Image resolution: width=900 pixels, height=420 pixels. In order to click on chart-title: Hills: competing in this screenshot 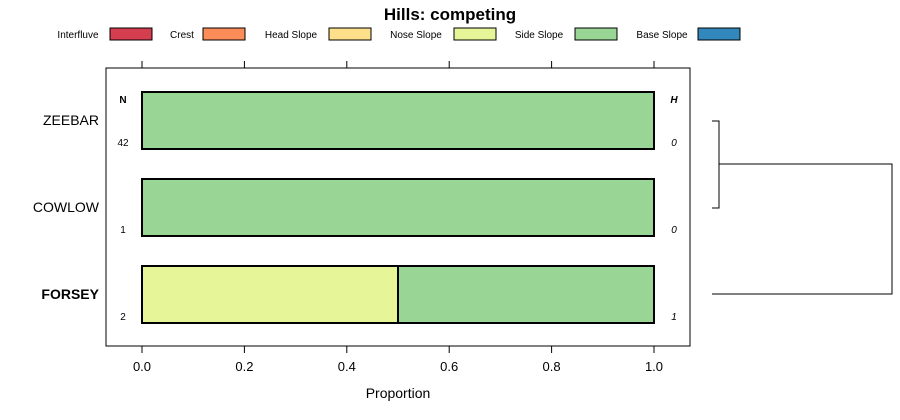, I will do `click(450, 14)`.